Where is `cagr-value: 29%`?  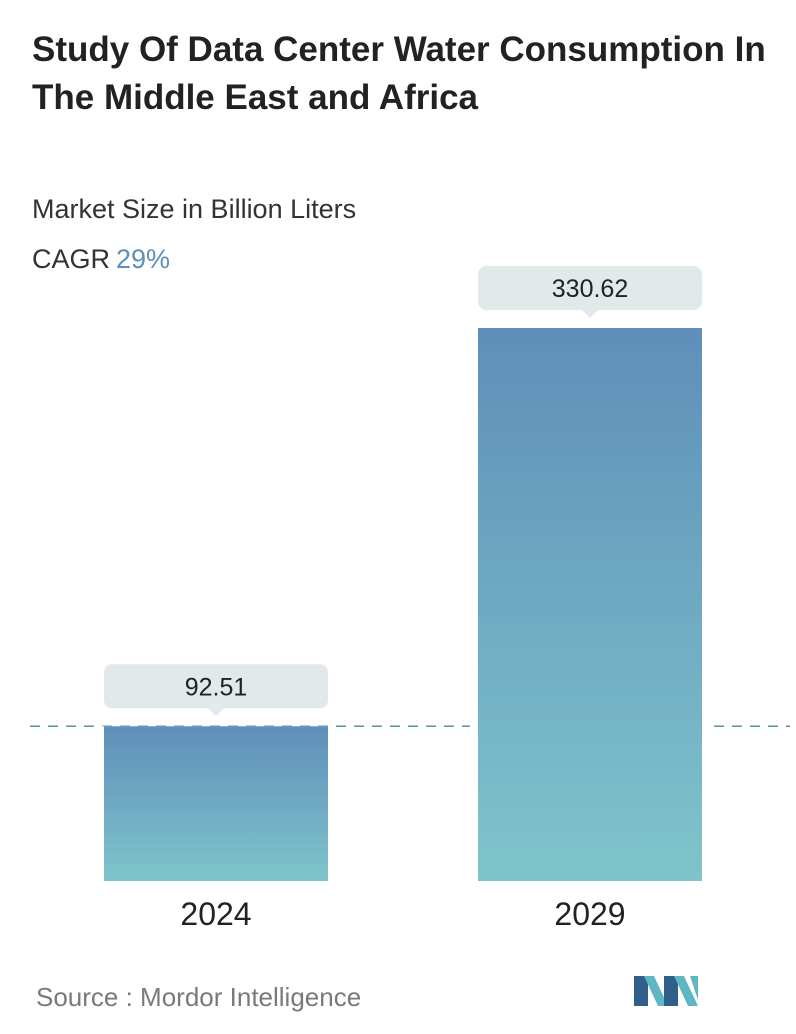 cagr-value: 29% is located at coordinates (143, 259).